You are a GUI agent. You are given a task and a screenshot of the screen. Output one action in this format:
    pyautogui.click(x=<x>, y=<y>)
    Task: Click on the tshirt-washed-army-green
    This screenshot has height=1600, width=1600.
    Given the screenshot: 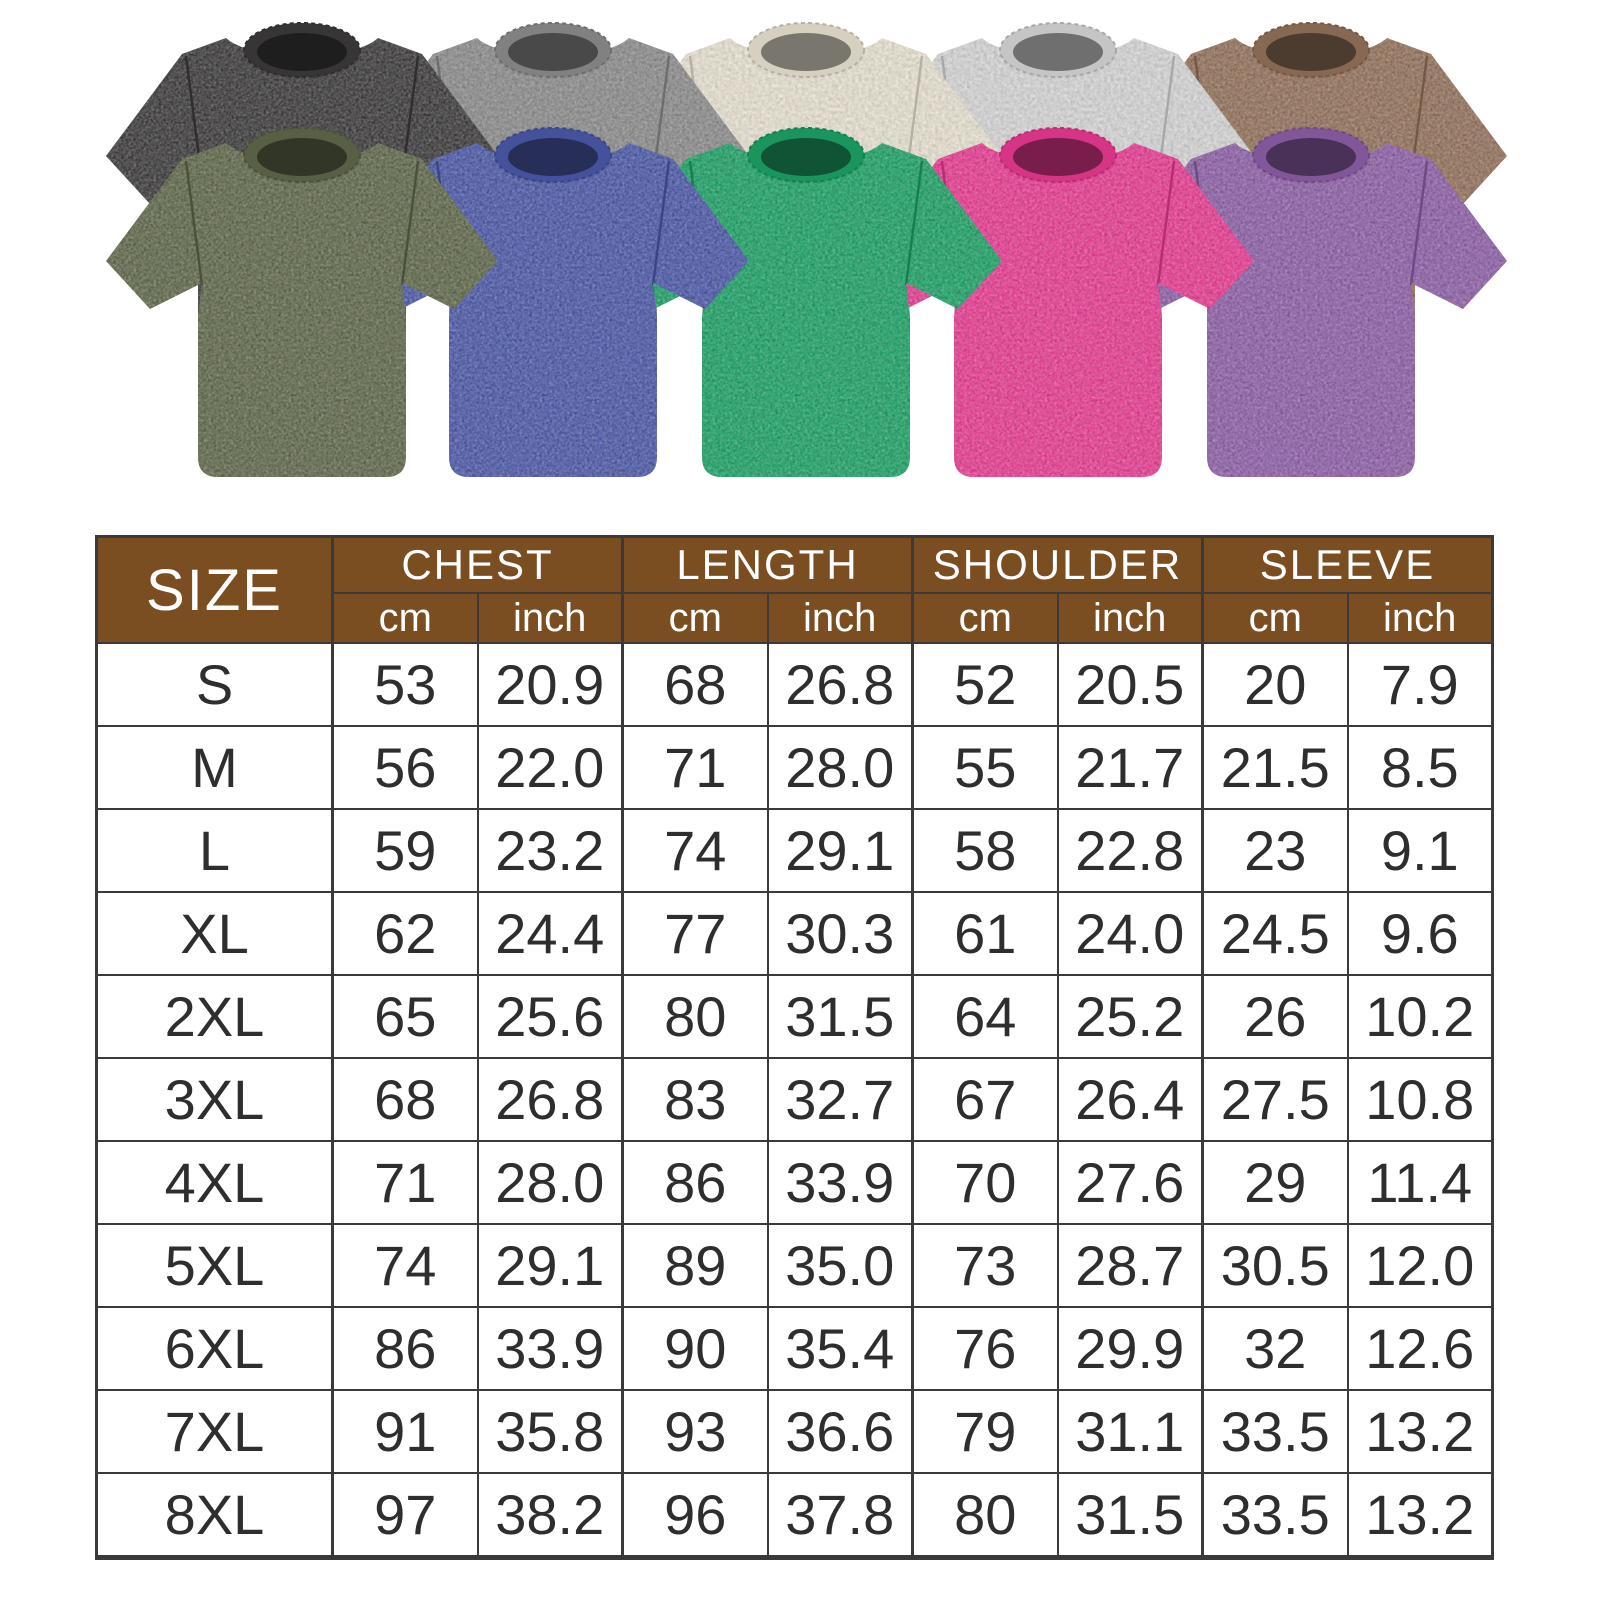 What is the action you would take?
    pyautogui.click(x=302, y=307)
    